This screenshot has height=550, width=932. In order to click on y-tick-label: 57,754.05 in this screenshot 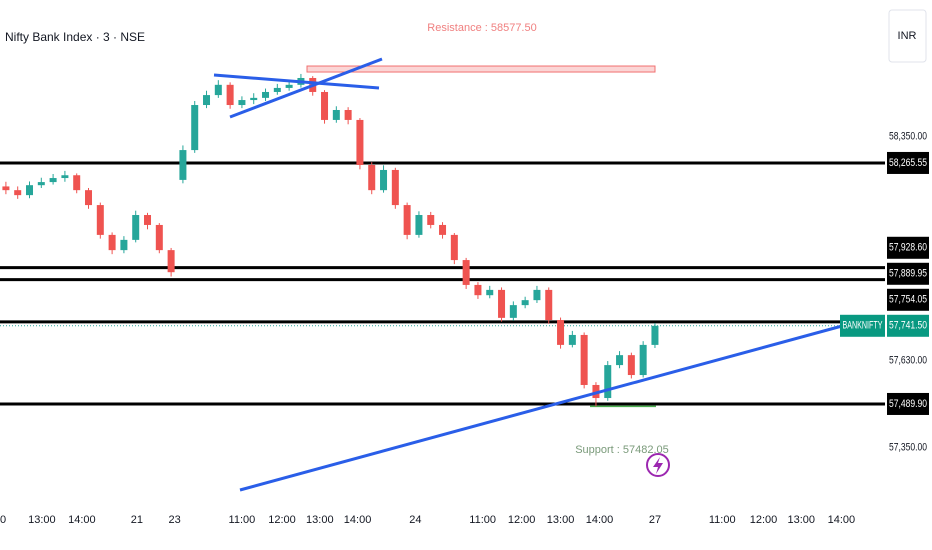, I will do `click(908, 300)`.